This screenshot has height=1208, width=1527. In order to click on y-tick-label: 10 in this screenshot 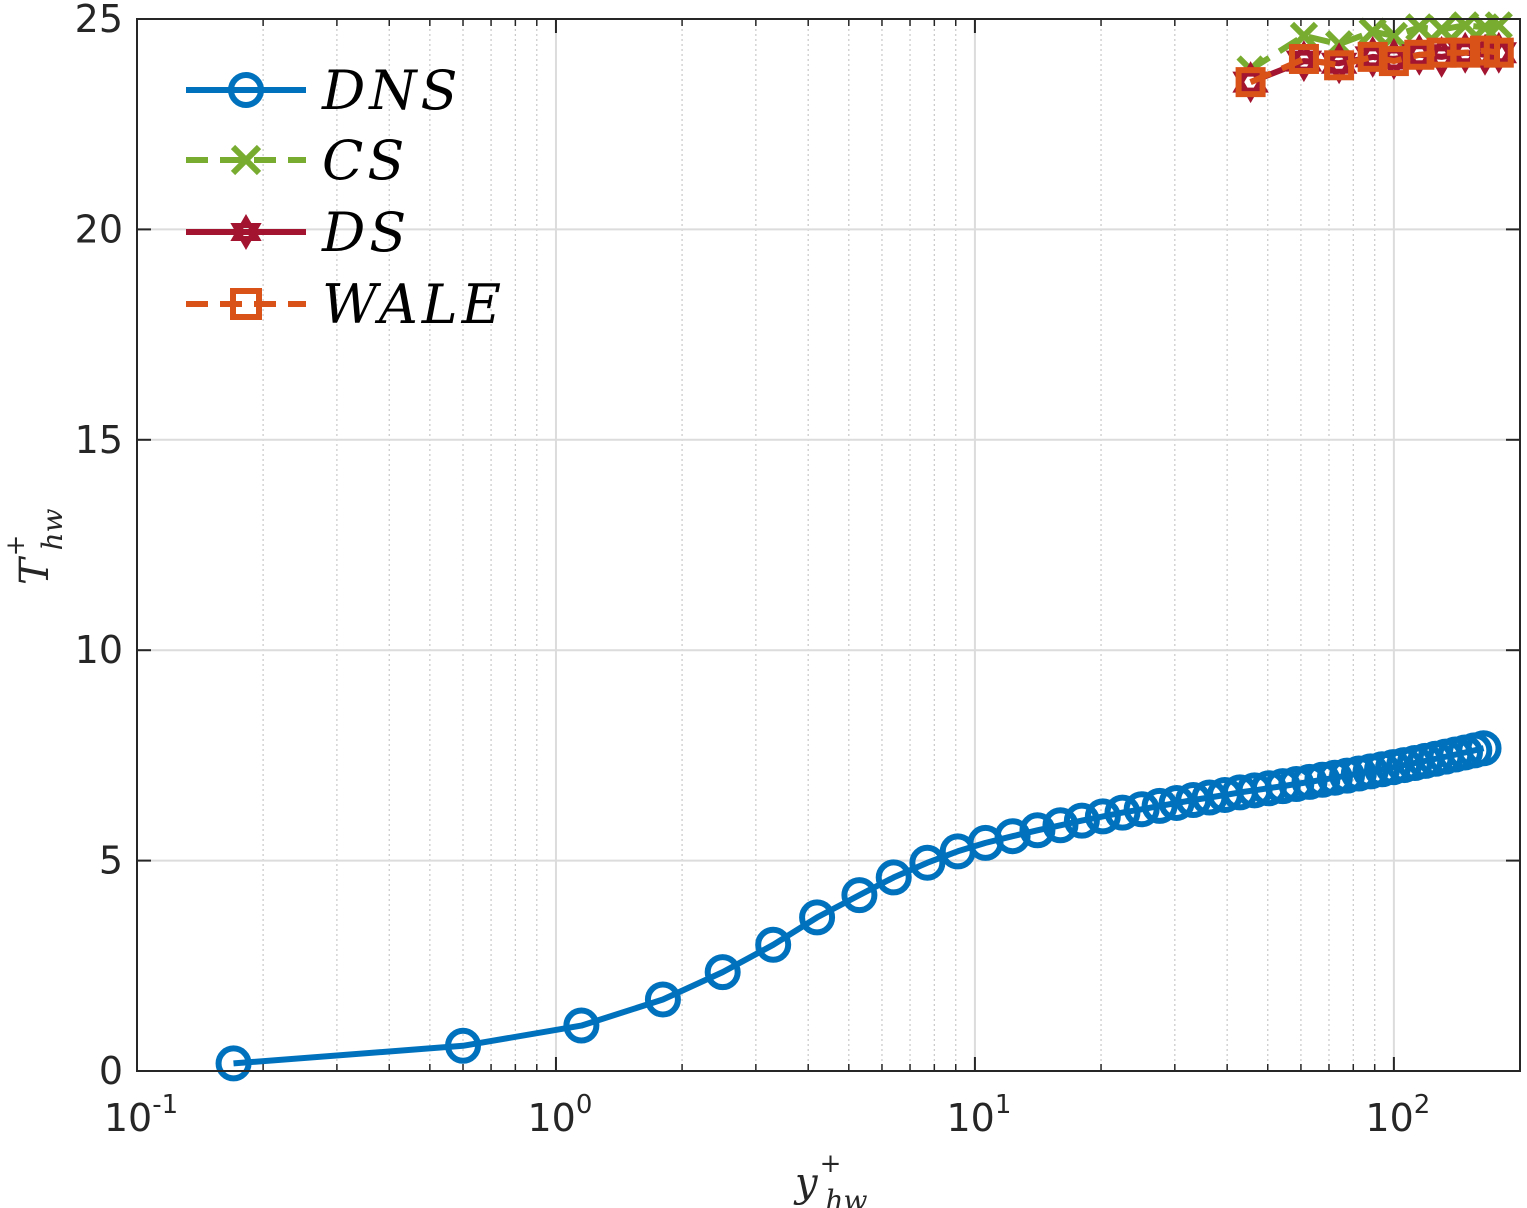, I will do `click(99, 650)`.